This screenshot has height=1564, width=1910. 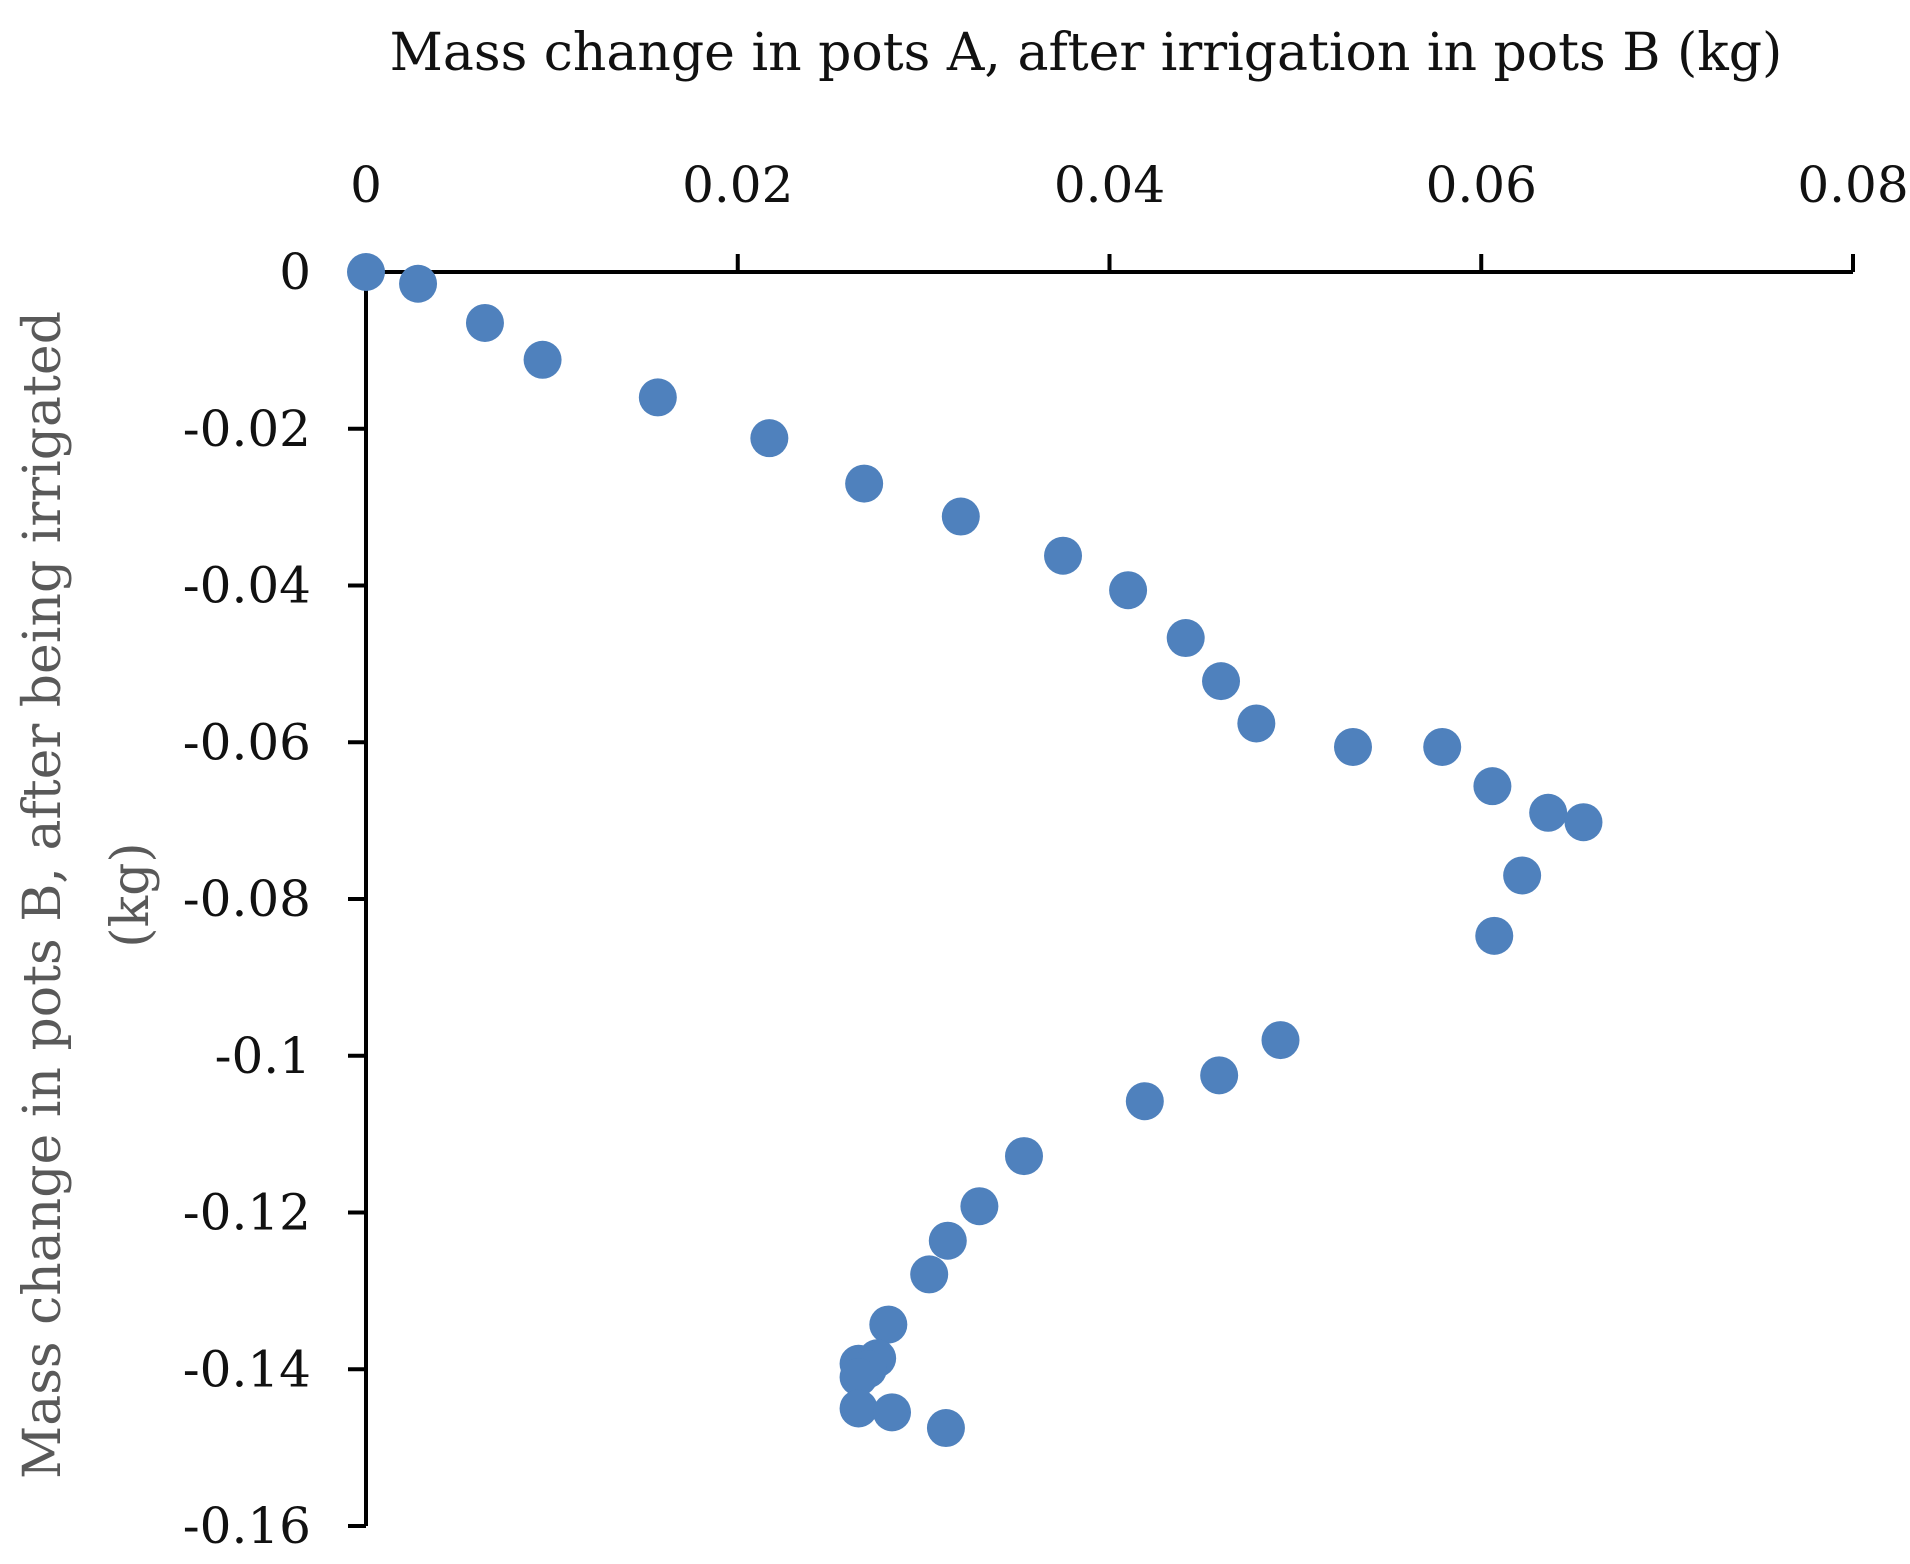 I want to click on y-tick-label: -0.1, so click(x=263, y=1056).